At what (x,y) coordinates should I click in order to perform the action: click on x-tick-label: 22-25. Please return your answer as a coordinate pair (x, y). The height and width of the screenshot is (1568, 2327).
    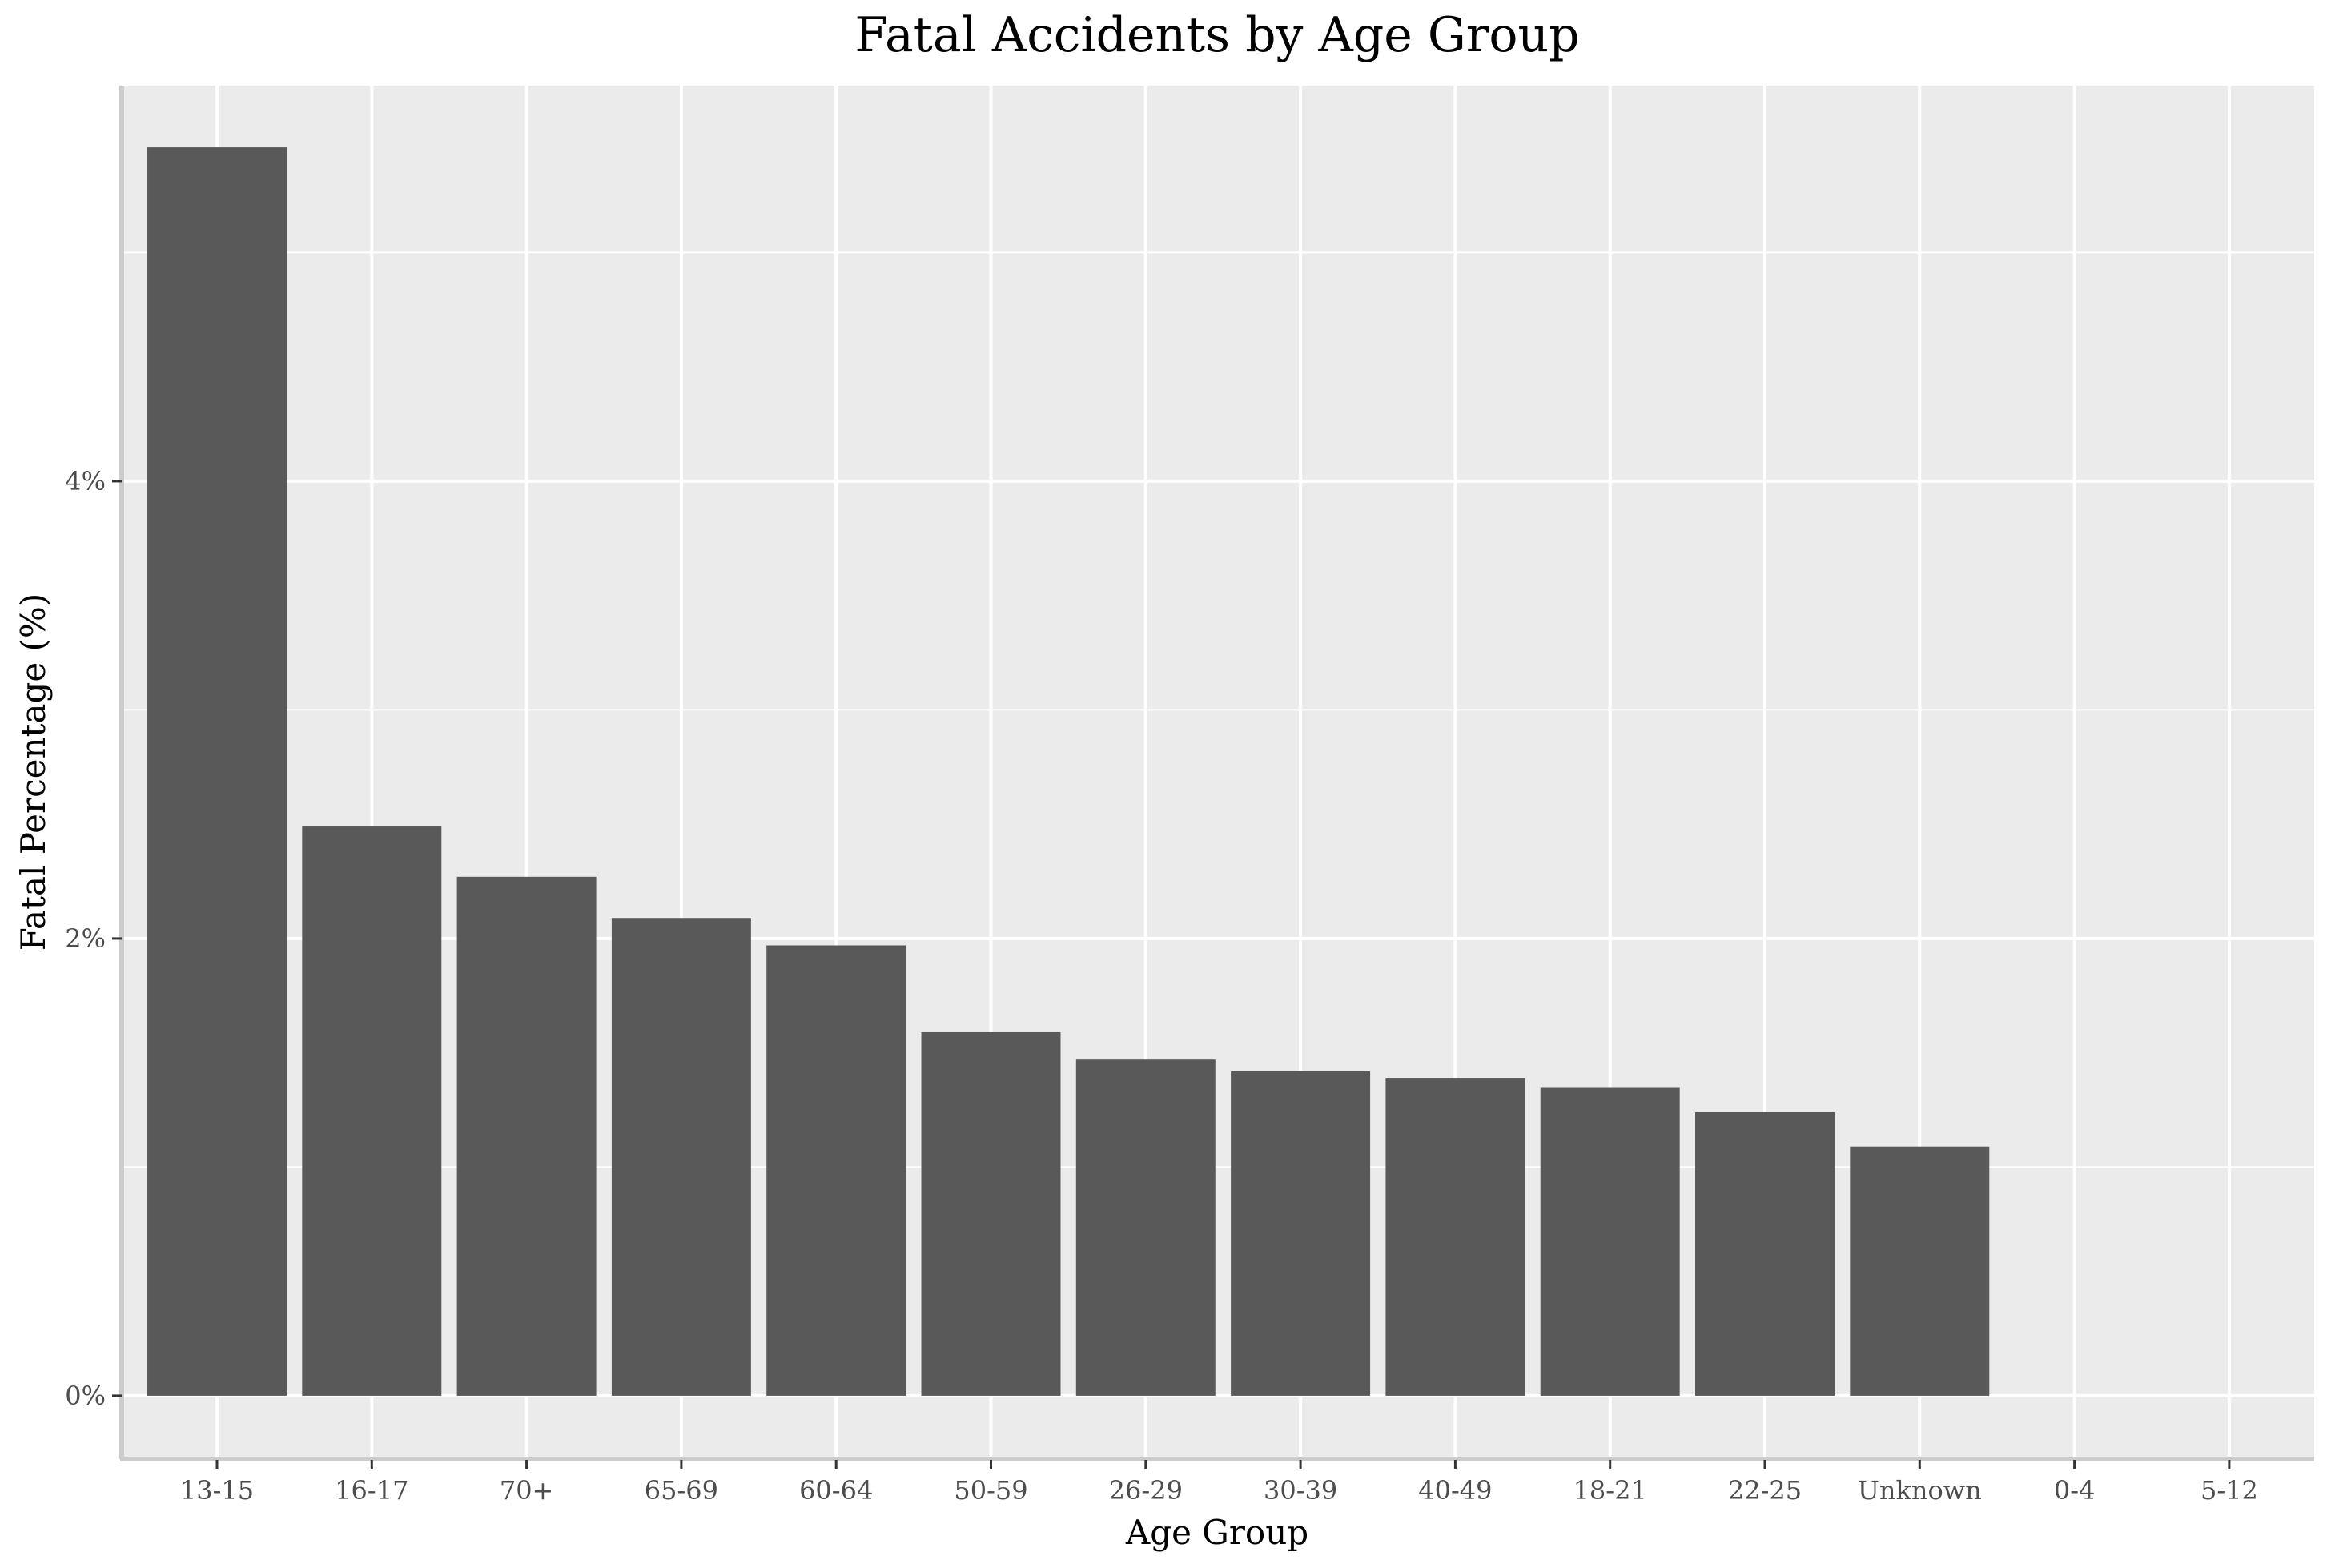
    Looking at the image, I should click on (1765, 1491).